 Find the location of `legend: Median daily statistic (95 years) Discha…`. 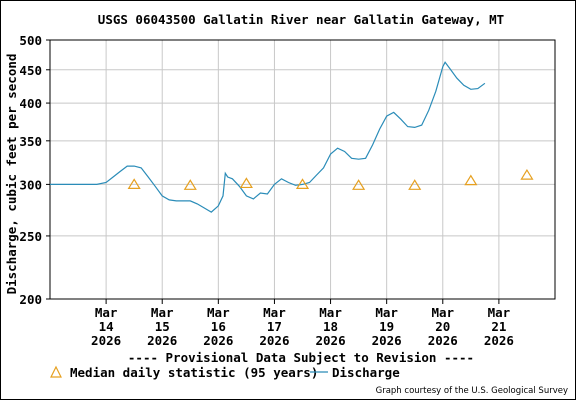

legend: Median daily statistic (95 years) Discha… is located at coordinates (225, 372).